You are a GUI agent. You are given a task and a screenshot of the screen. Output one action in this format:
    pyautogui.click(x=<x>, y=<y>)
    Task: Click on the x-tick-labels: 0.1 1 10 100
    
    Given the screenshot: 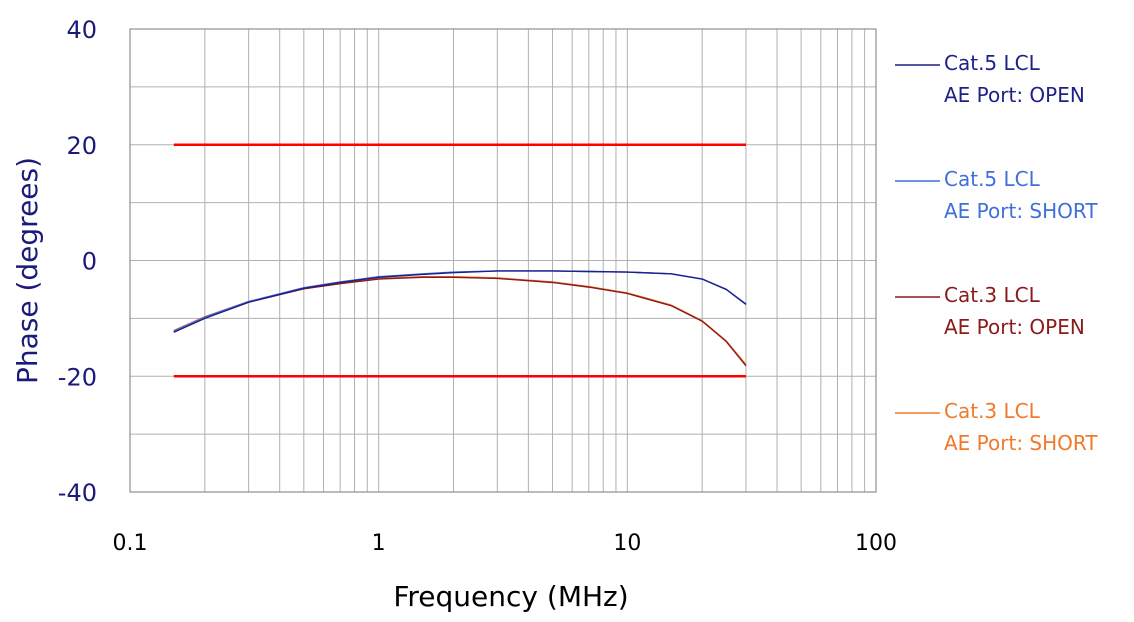 What is the action you would take?
    pyautogui.click(x=505, y=543)
    